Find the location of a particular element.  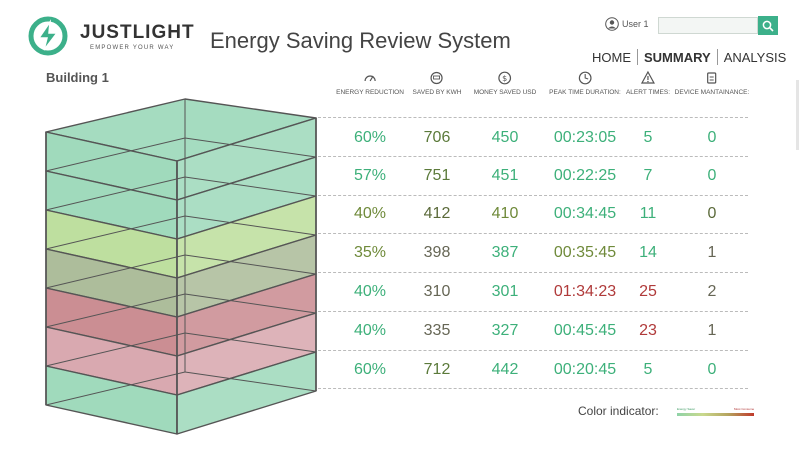

app-title: Energy Saving Review System is located at coordinates (360, 40).